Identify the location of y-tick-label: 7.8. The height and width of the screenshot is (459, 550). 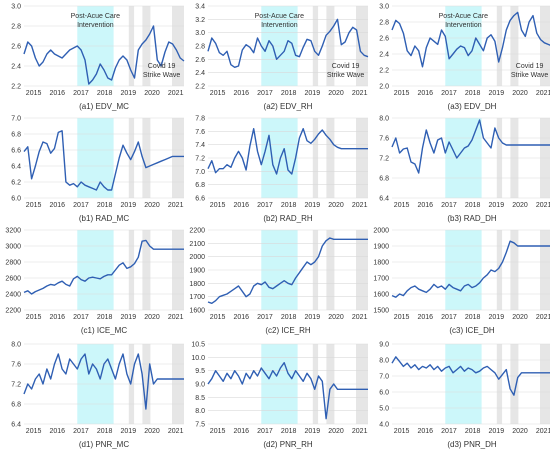
(200, 119).